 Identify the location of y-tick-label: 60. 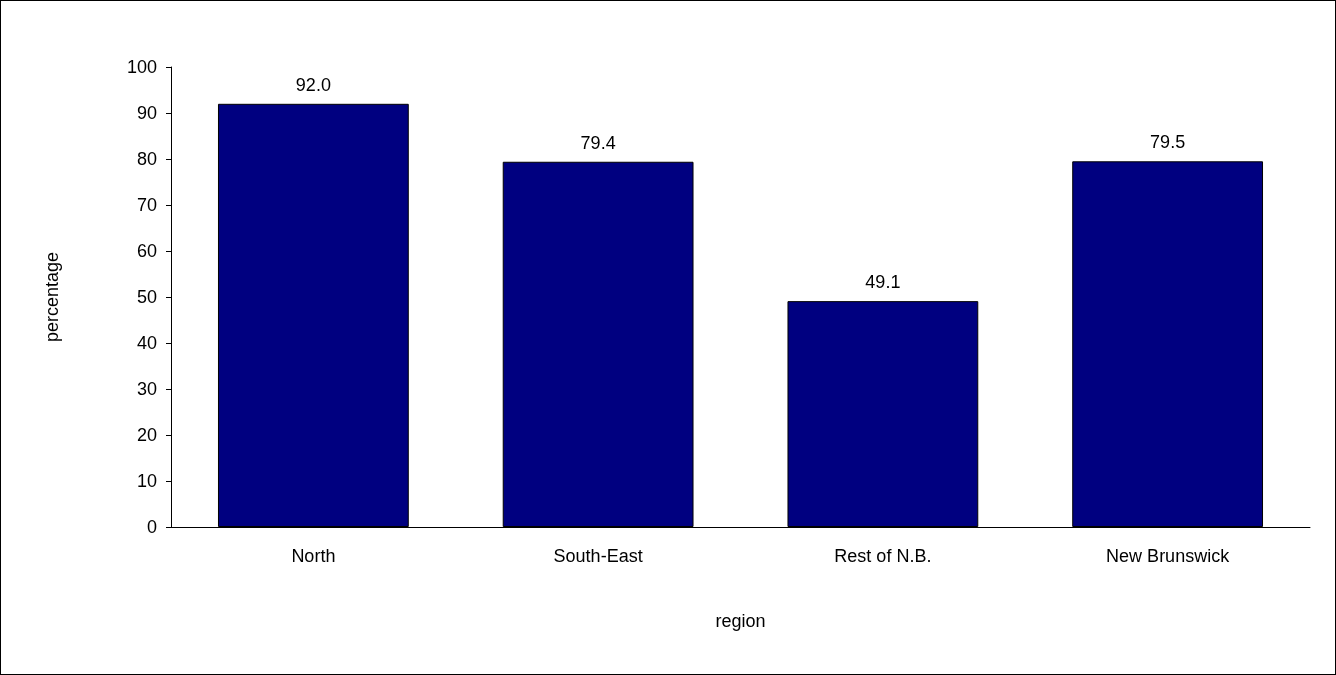
(146, 251).